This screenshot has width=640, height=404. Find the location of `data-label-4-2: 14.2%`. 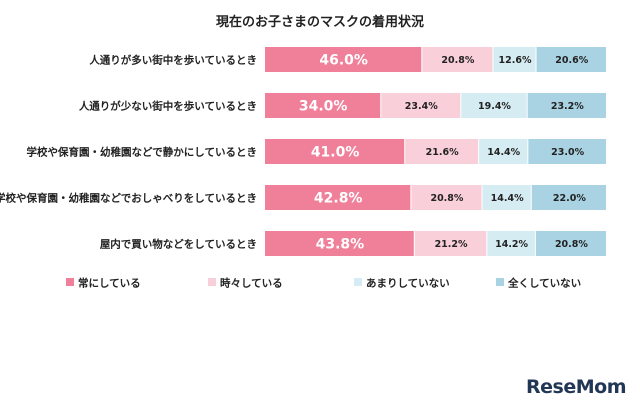

data-label-4-2: 14.2% is located at coordinates (511, 244).